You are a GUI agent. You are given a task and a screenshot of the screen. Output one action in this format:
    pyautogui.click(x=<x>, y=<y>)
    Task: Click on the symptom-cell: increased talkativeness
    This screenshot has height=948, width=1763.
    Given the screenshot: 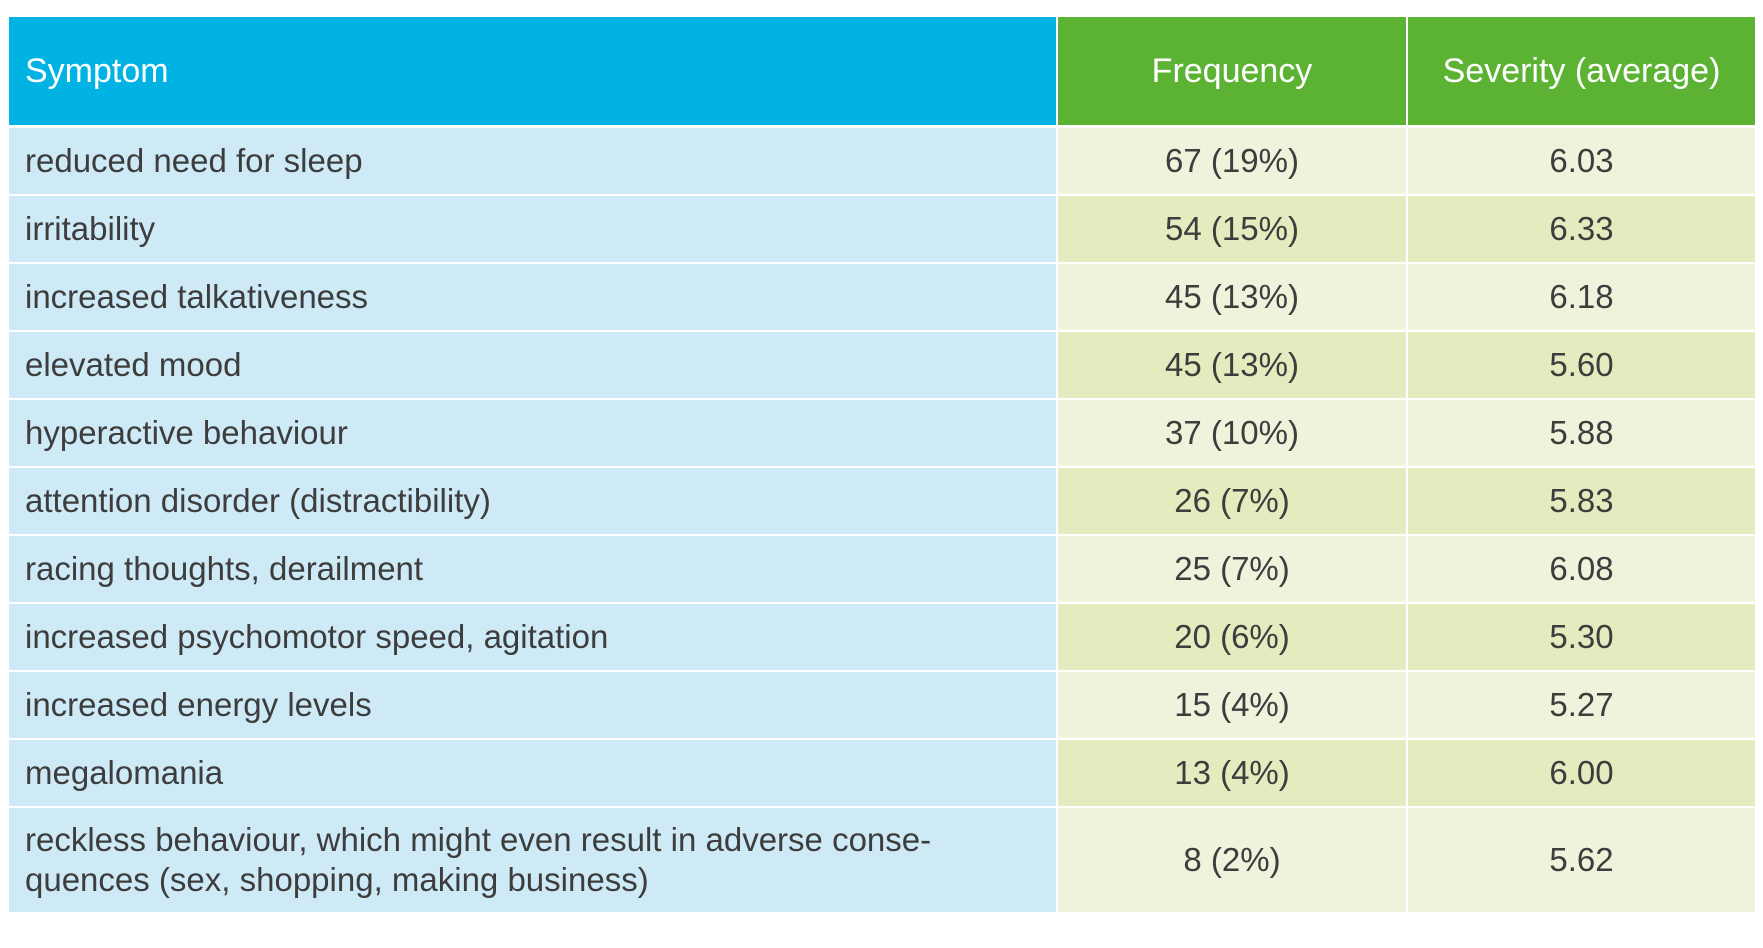 What is the action you would take?
    pyautogui.click(x=533, y=297)
    